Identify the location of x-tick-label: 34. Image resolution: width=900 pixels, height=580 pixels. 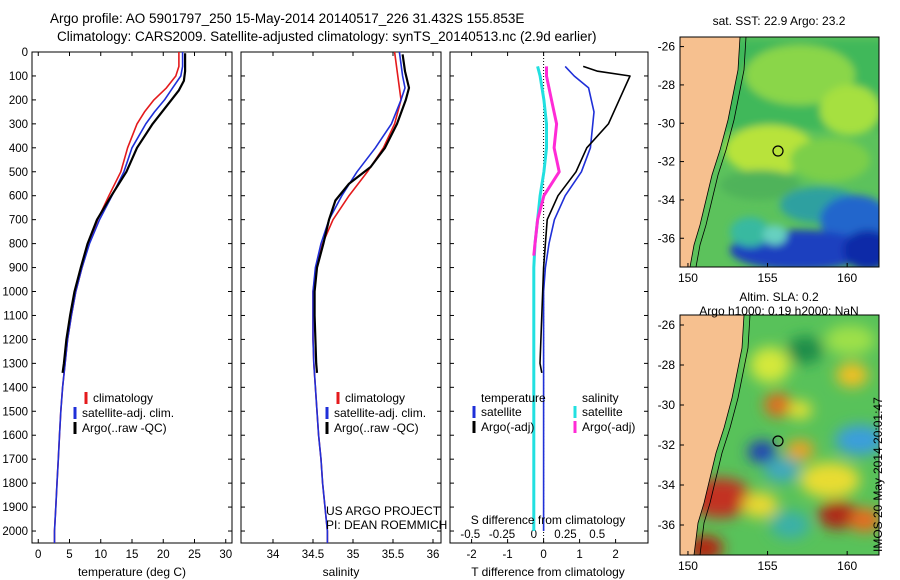
(273, 555).